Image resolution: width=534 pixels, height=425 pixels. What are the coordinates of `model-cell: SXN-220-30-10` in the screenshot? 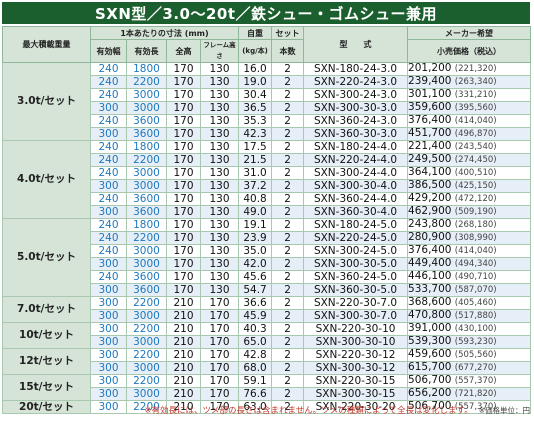 It's located at (356, 329).